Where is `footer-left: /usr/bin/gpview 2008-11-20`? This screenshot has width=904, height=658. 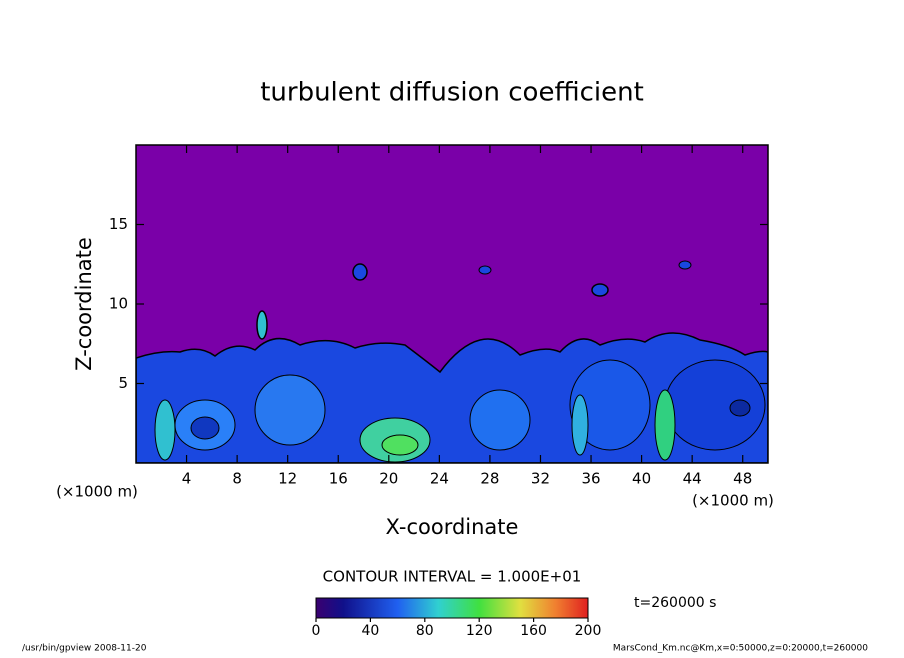 footer-left: /usr/bin/gpview 2008-11-20 is located at coordinates (84, 649).